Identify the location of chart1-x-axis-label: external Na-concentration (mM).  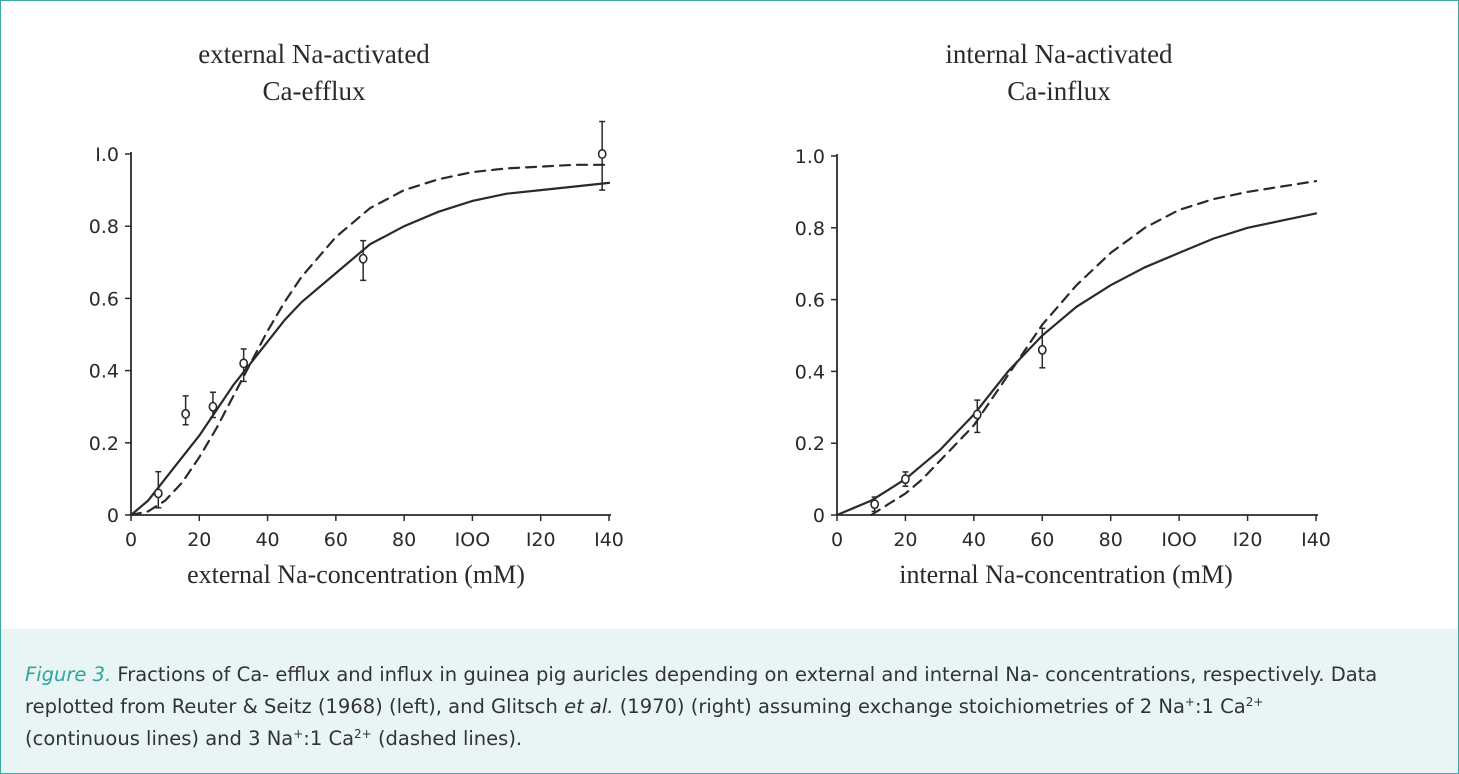
(356, 574).